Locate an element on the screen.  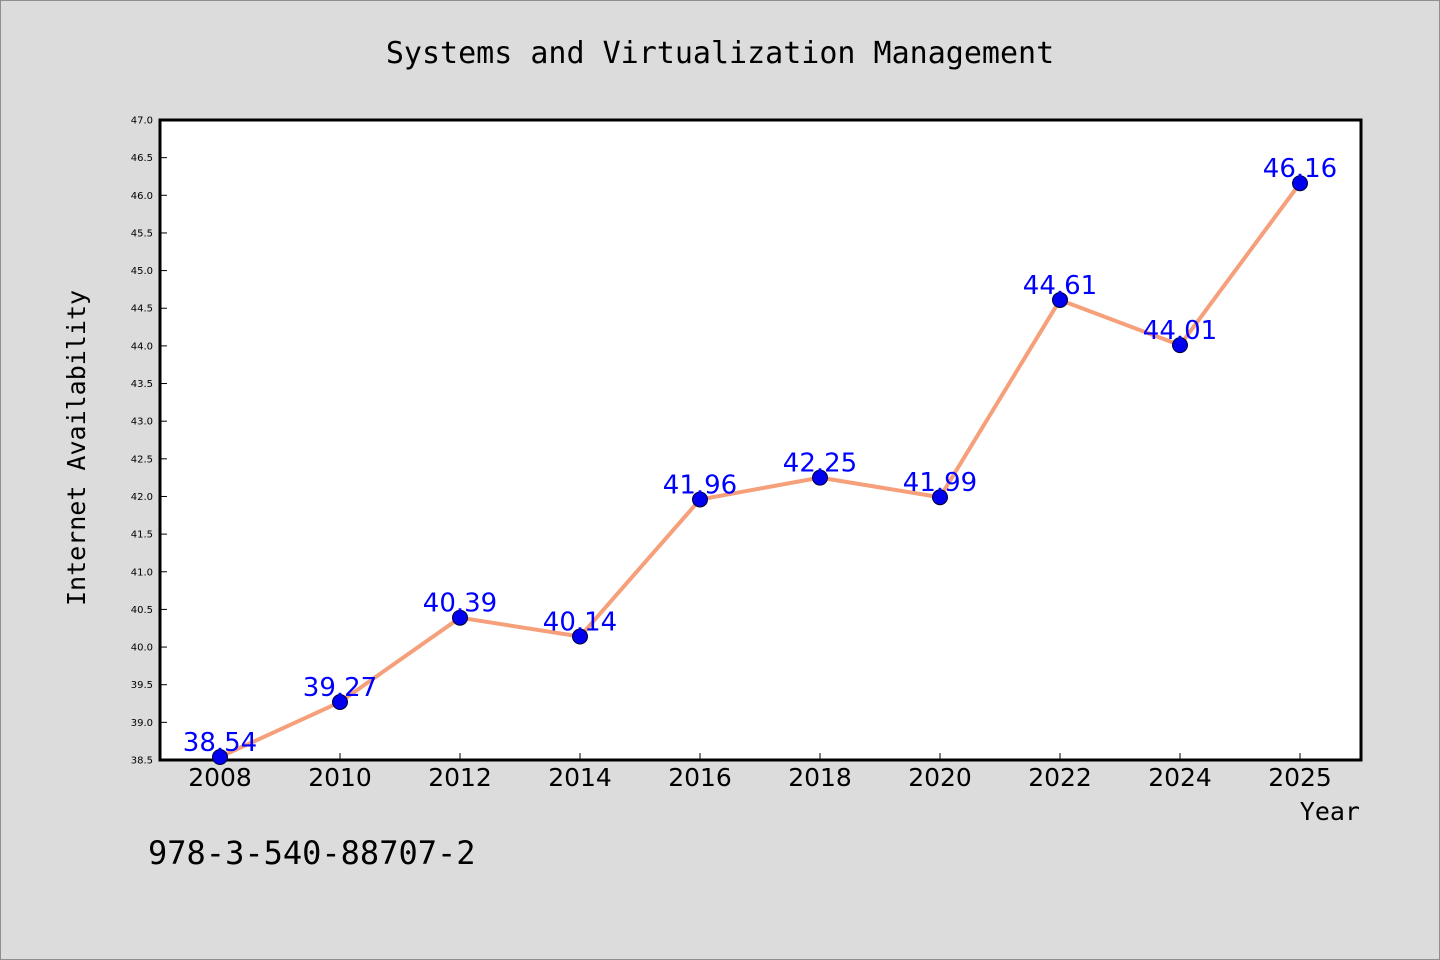
y-tick-label: 47.0 is located at coordinates (142, 121).